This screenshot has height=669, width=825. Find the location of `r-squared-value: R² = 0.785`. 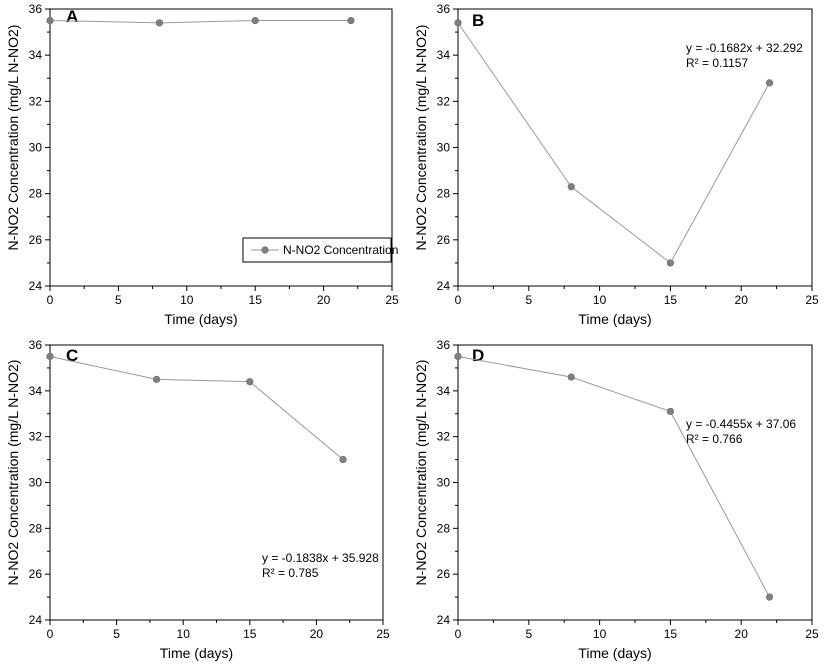

r-squared-value: R² = 0.785 is located at coordinates (290, 573).